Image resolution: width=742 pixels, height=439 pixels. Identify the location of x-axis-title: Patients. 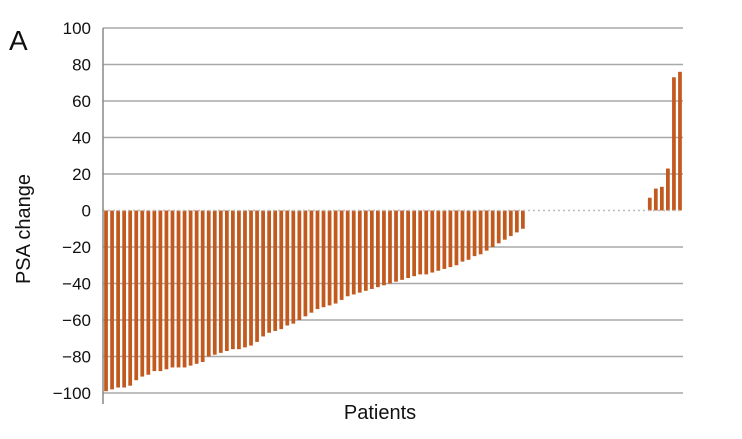
(380, 413).